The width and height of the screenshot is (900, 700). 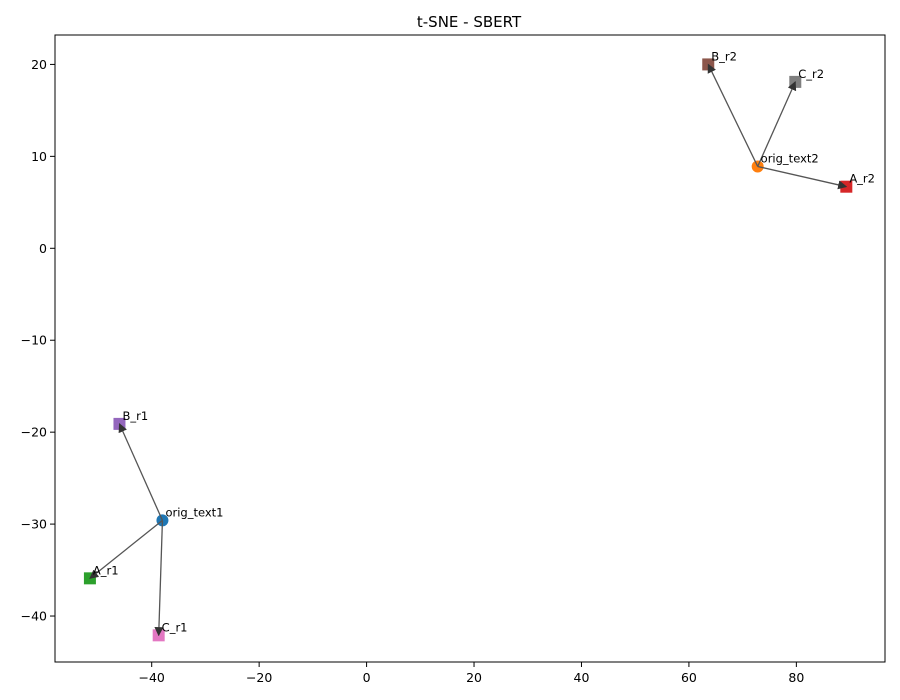 I want to click on x-tick-label: −20, so click(x=259, y=677).